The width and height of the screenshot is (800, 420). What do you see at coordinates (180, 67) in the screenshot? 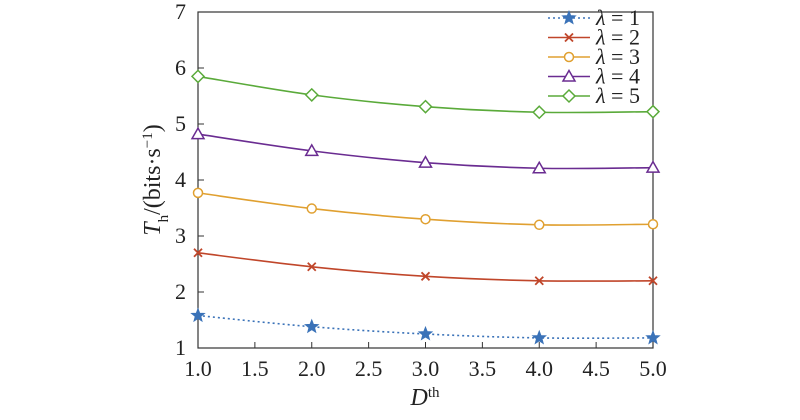
I see `y-tick-label: 6` at bounding box center [180, 67].